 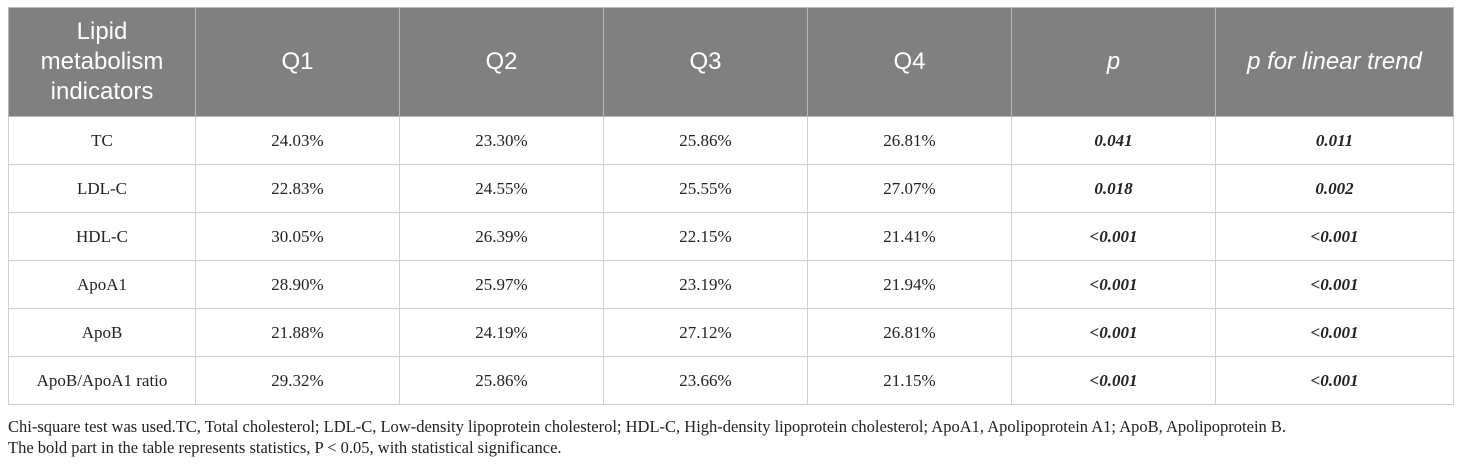 I want to click on header-q1: Q1, so click(x=297, y=62).